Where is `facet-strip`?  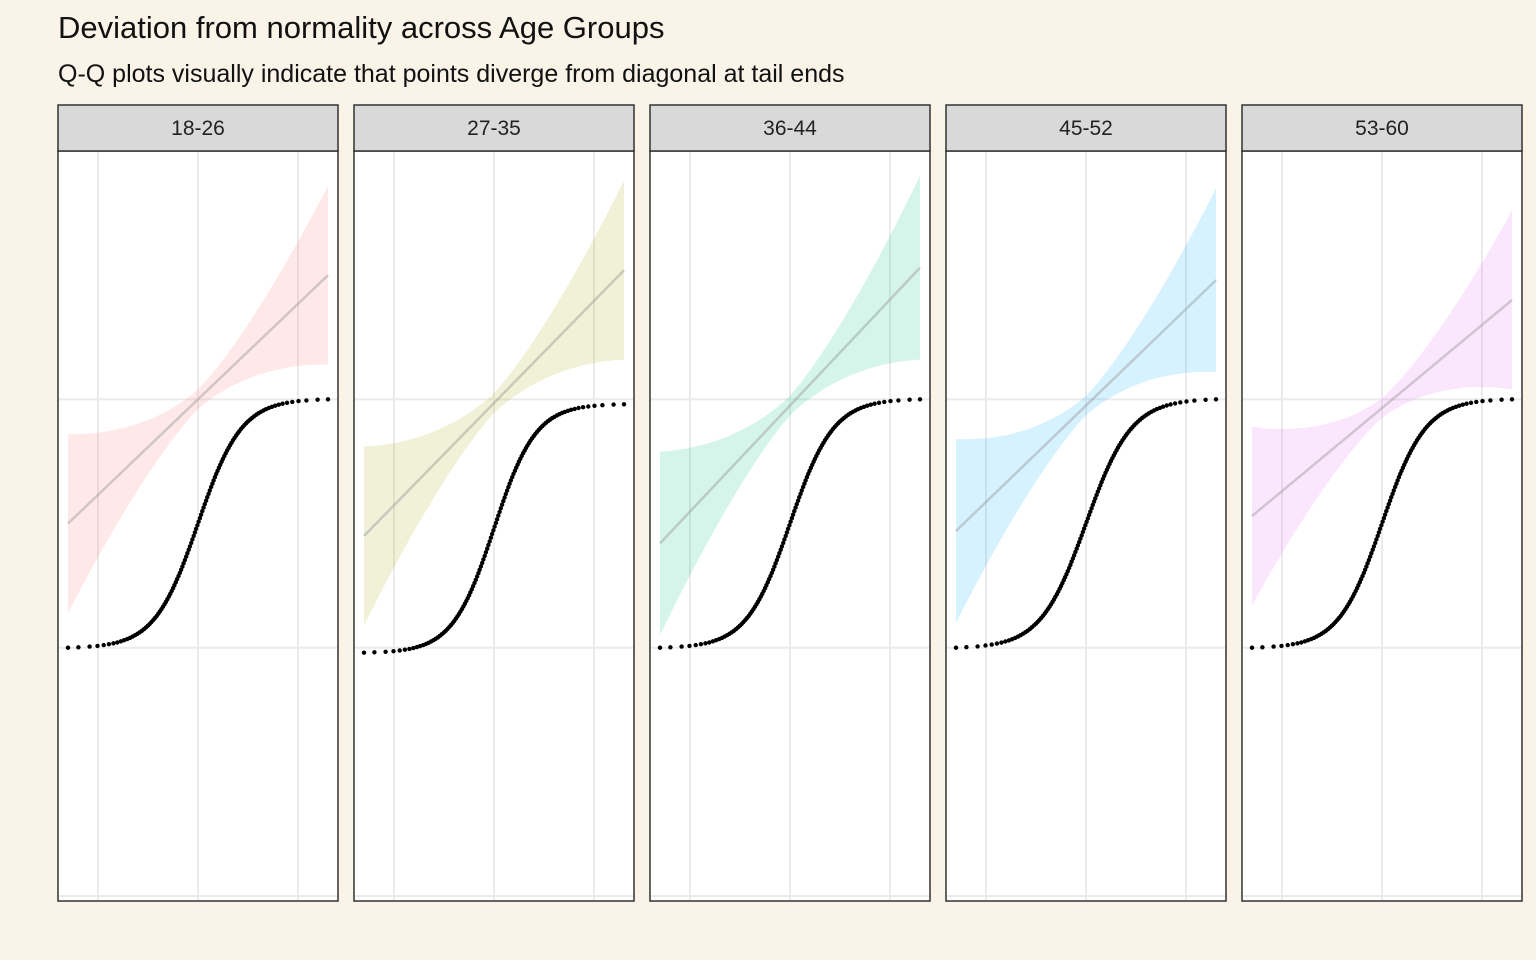
facet-strip is located at coordinates (1086, 128).